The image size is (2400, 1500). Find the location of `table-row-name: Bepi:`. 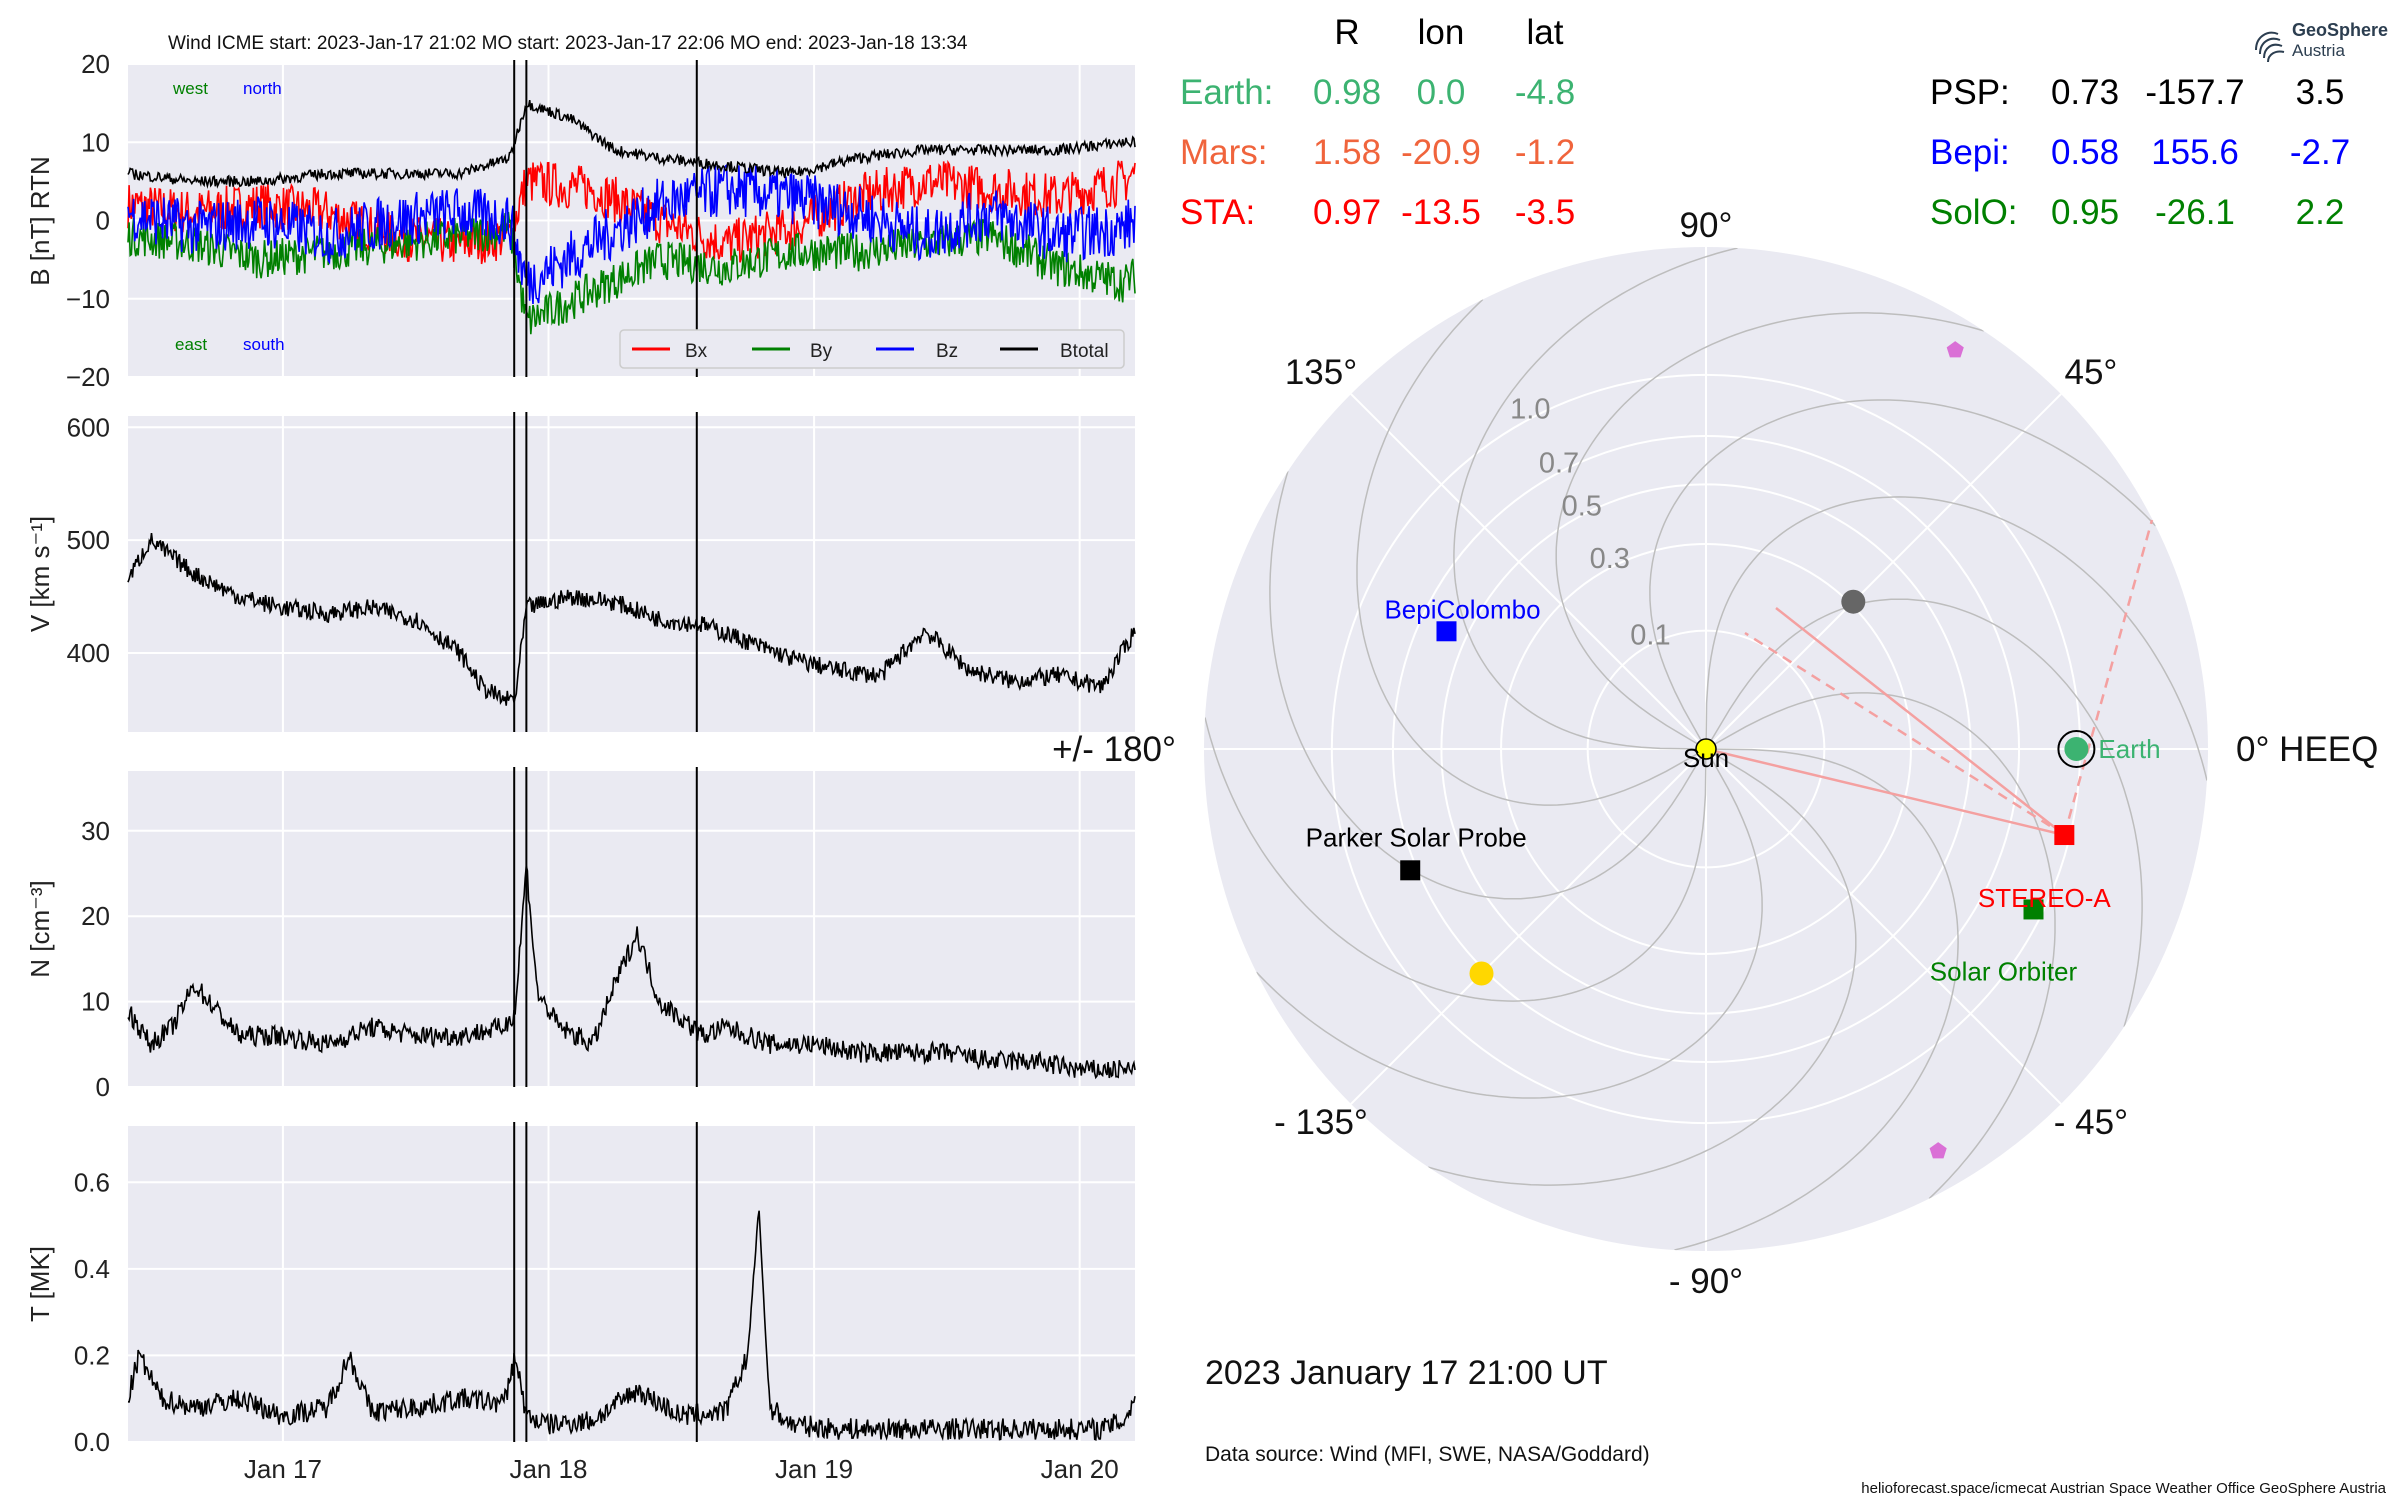

table-row-name: Bepi: is located at coordinates (1970, 152).